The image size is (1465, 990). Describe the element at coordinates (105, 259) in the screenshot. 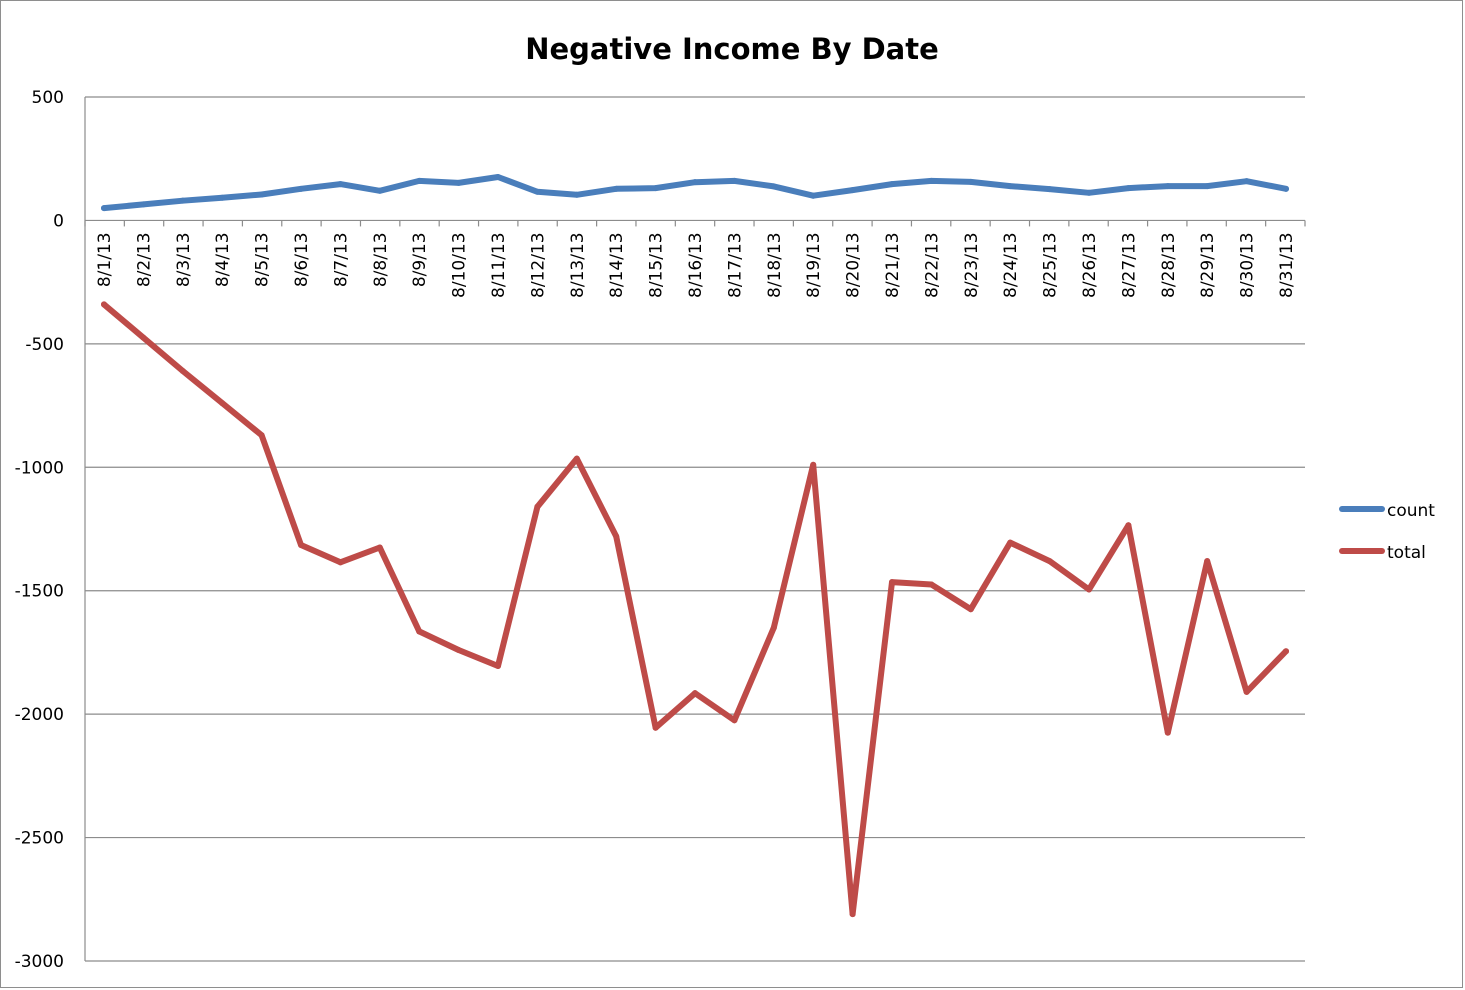

I see `x-tick-label: 8/1/13` at that location.